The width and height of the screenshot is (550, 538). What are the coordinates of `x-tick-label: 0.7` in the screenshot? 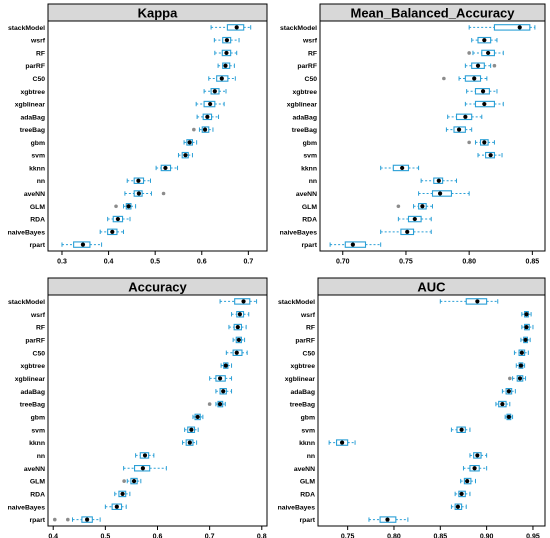 It's located at (210, 536).